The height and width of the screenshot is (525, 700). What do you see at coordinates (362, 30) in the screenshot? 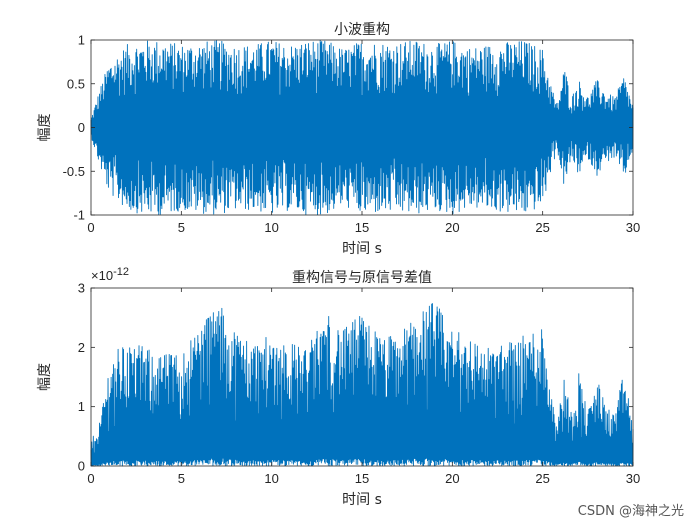
I see `chart-title: 小波重构` at bounding box center [362, 30].